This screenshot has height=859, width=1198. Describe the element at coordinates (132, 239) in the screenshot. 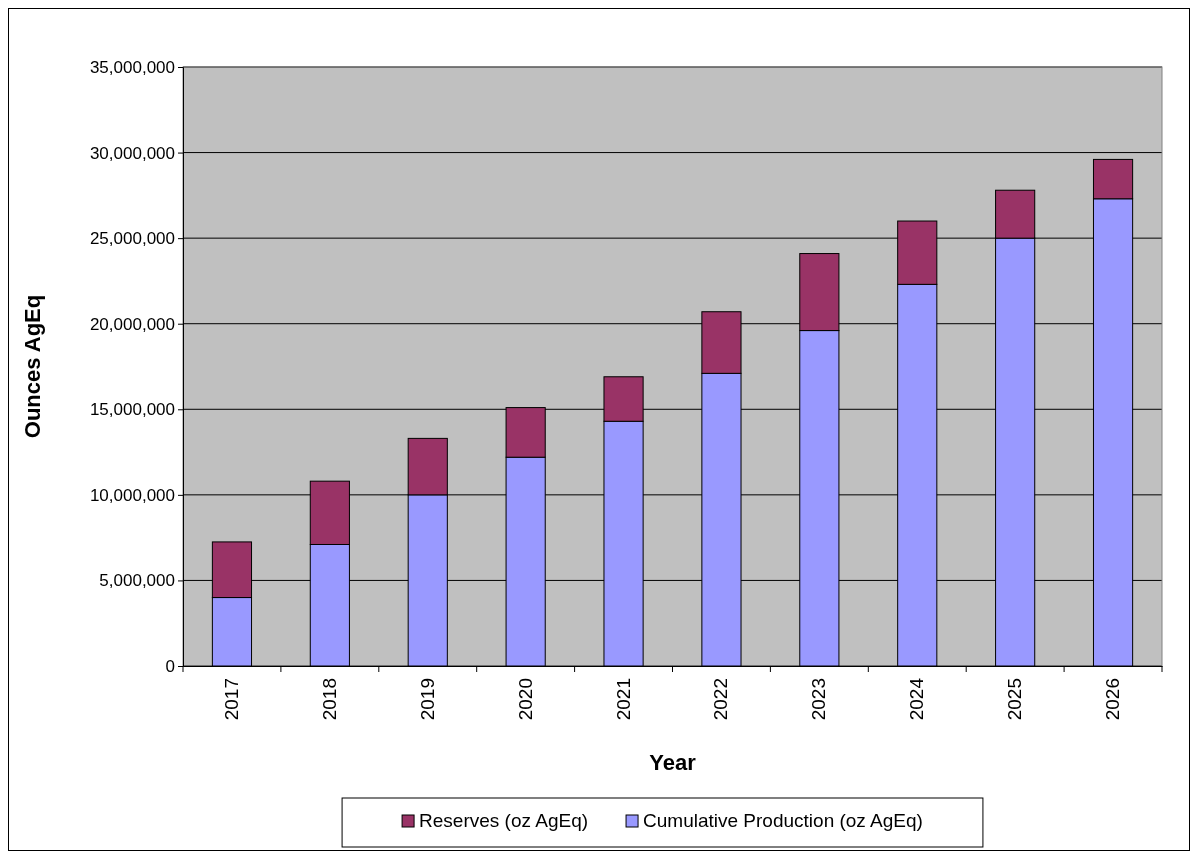

I see `y-tick-label: 25,000,000` at that location.